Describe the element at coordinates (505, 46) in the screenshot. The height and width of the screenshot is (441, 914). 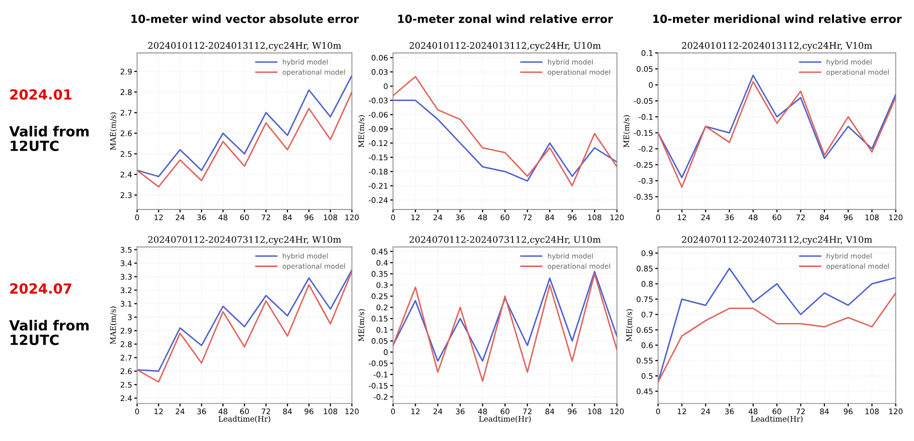
I see `chart-subtitle: 2024010112-2024013112,cyc24Hr, U10m` at that location.